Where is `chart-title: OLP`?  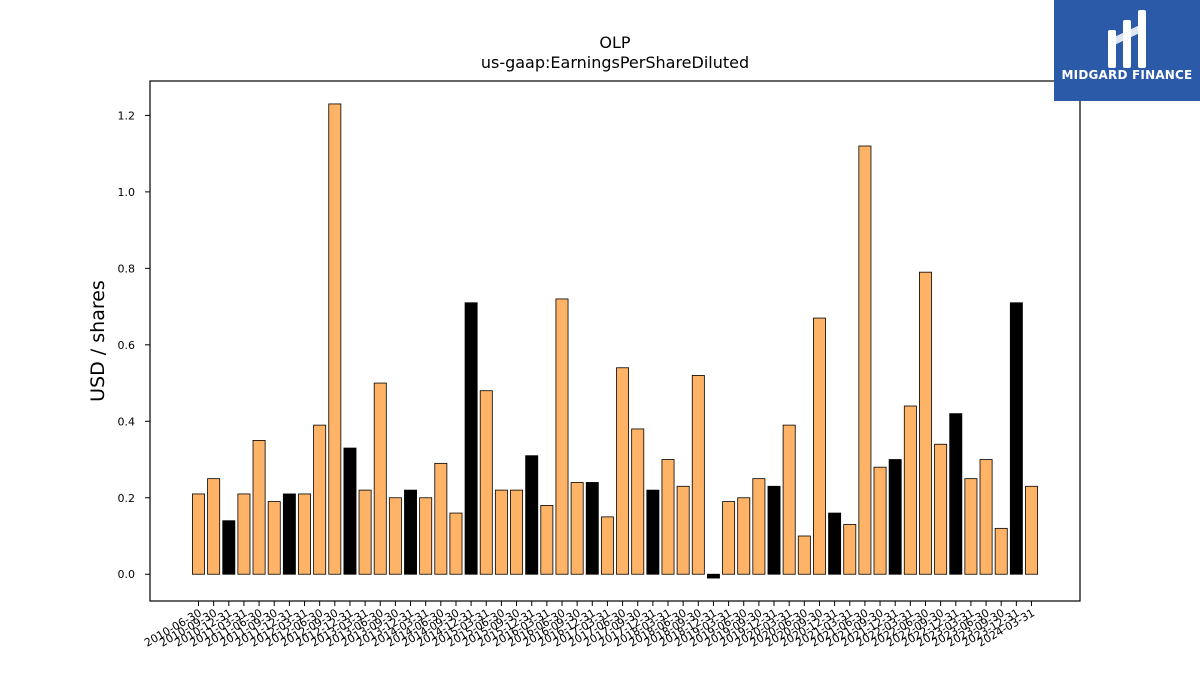
chart-title: OLP is located at coordinates (615, 42).